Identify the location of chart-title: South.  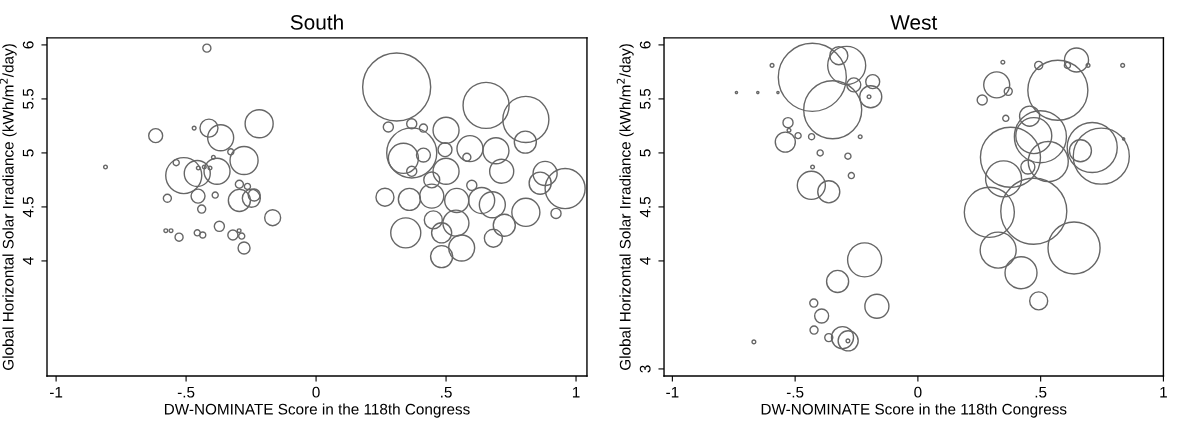
(316, 22).